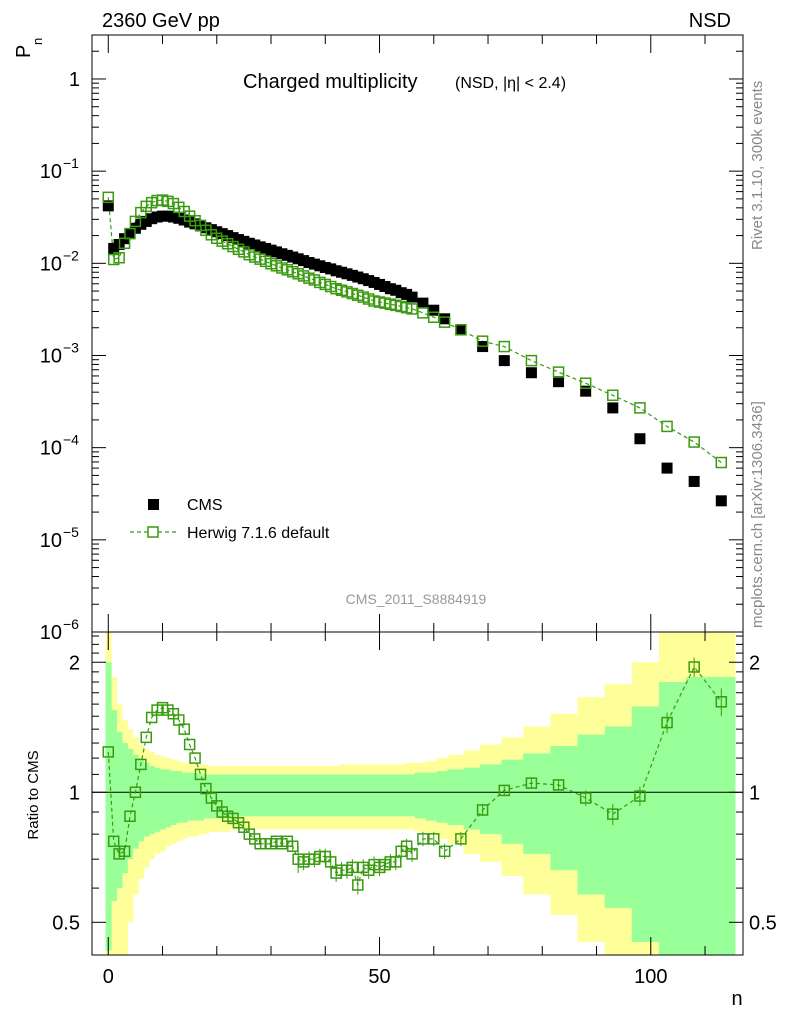 Image resolution: width=786 pixels, height=1024 pixels. Describe the element at coordinates (74, 80) in the screenshot. I see `main-y-tick-label: 1` at that location.